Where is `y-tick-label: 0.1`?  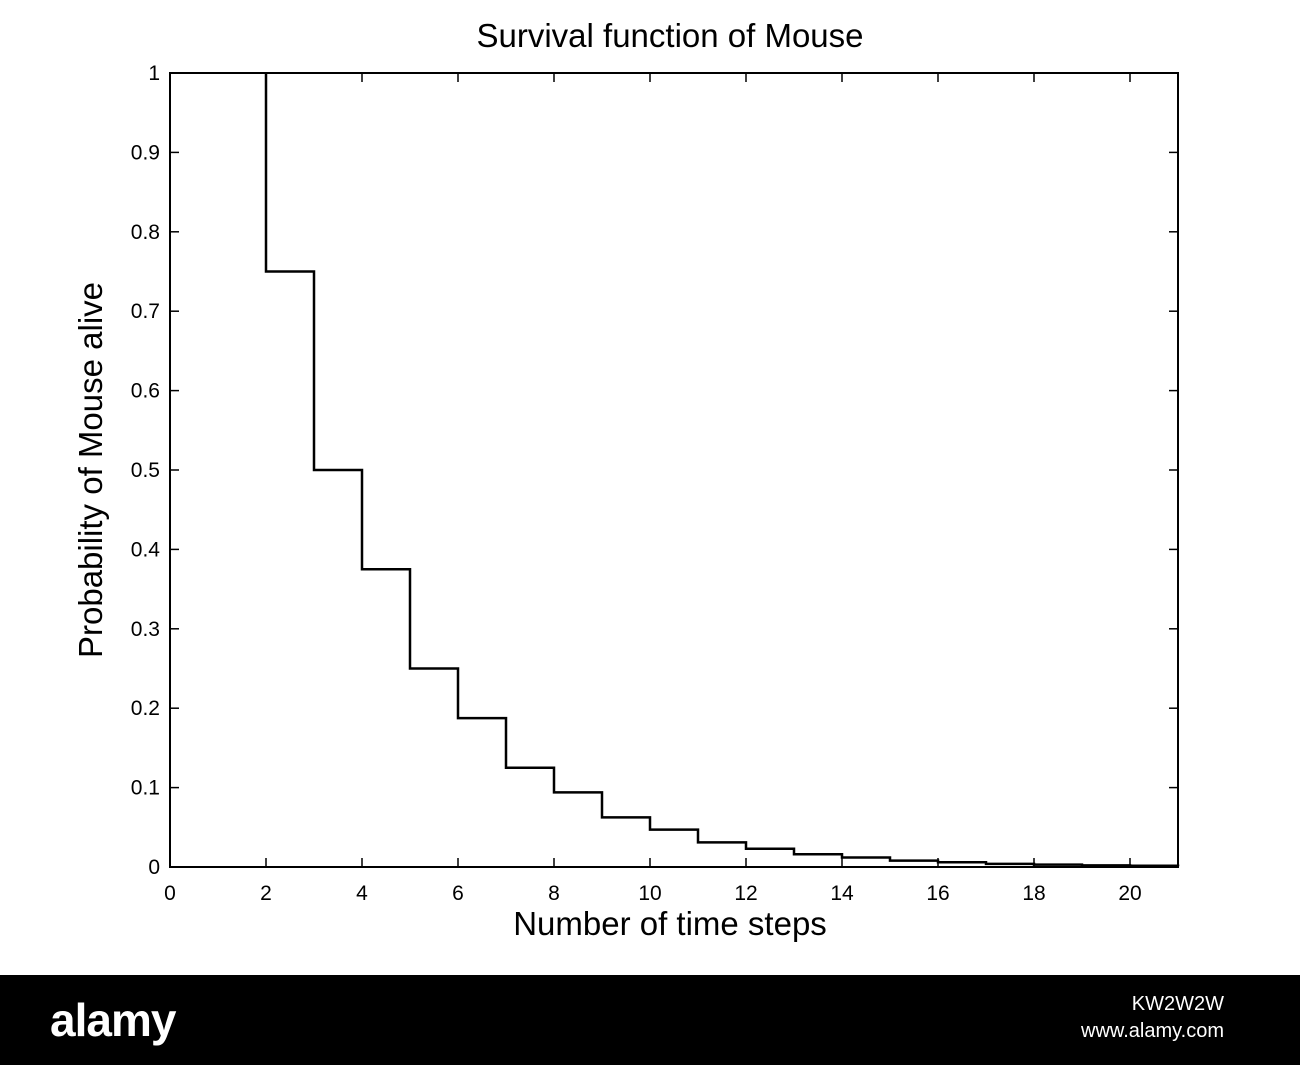 y-tick-label: 0.1 is located at coordinates (145, 788).